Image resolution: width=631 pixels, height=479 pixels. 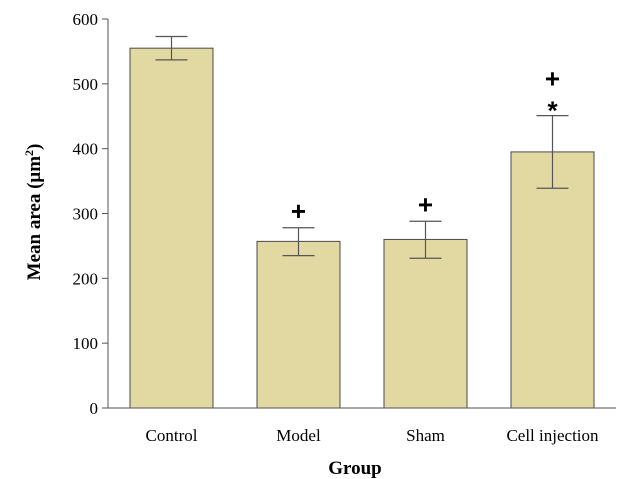 I want to click on y-tick-label: 500, so click(x=86, y=84).